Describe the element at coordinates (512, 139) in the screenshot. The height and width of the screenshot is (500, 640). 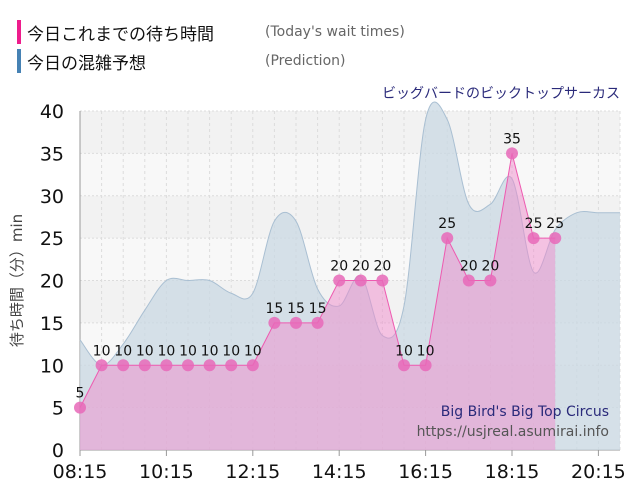
I see `today-data-label: 35` at that location.